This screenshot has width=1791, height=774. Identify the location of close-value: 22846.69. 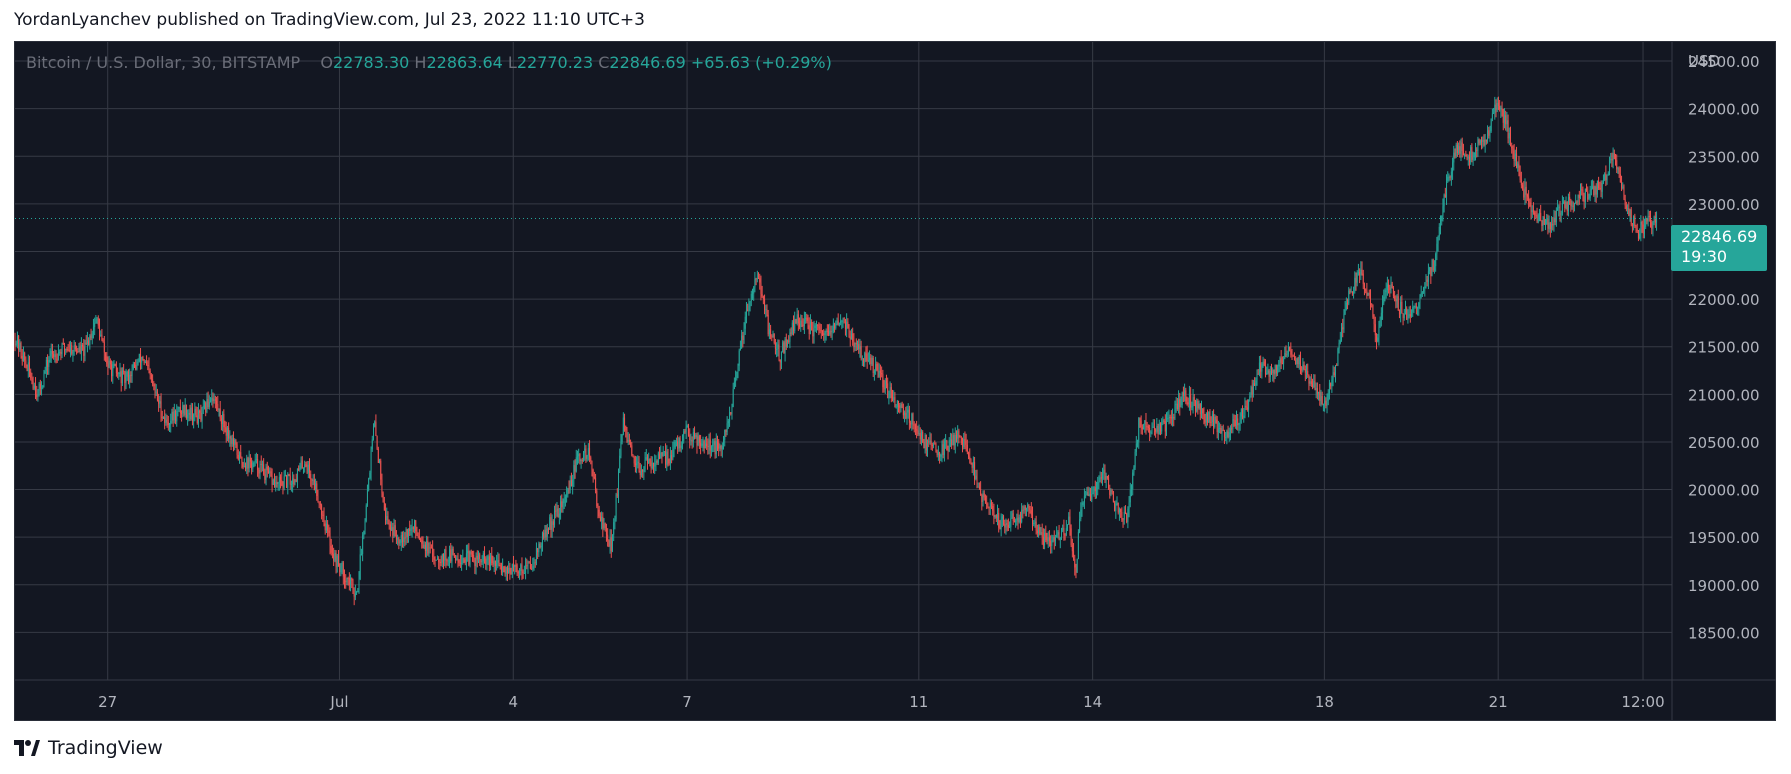
(647, 62).